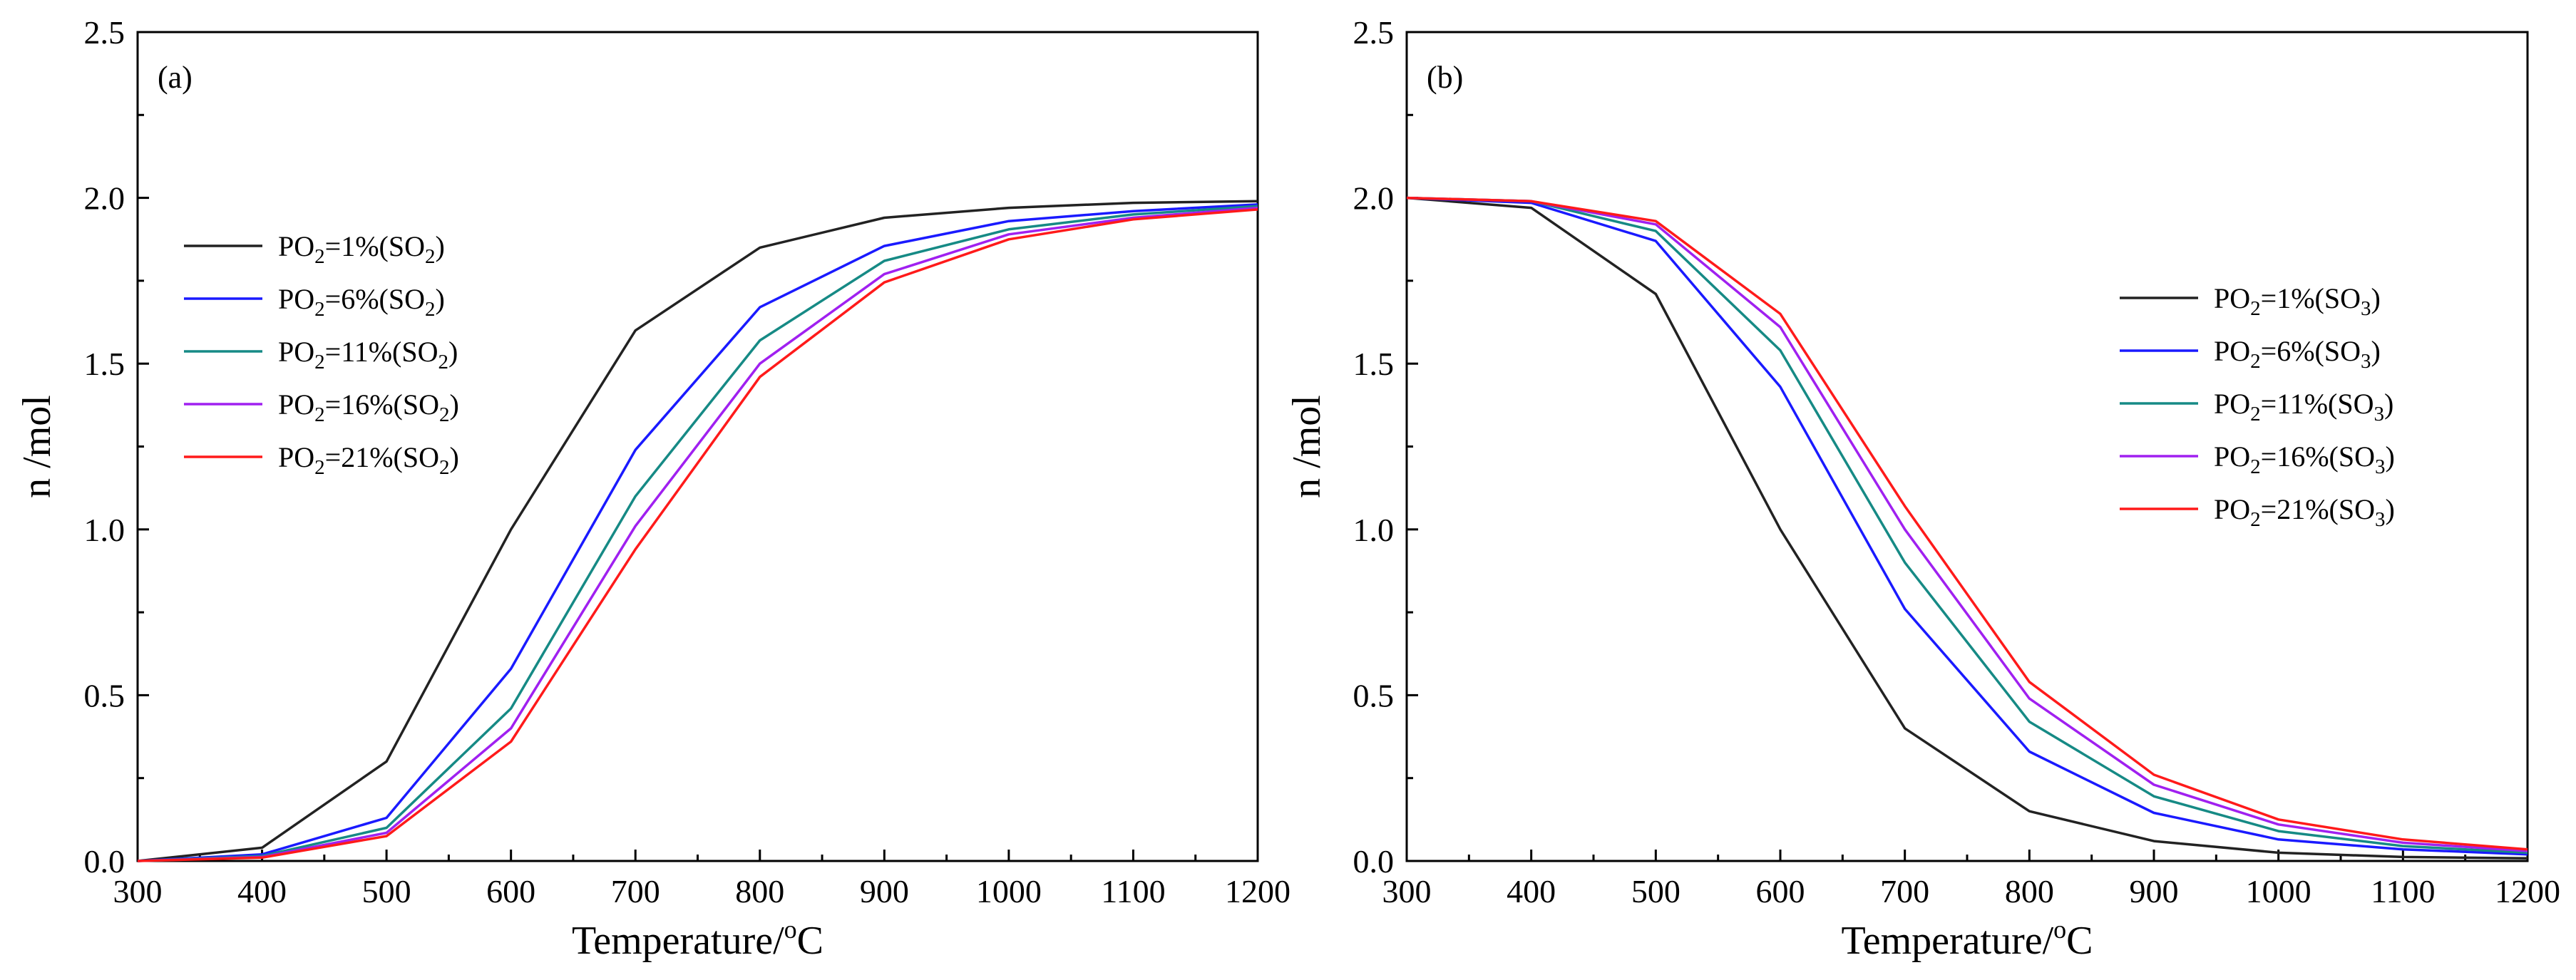 This screenshot has width=2576, height=980. What do you see at coordinates (361, 249) in the screenshot?
I see `legend-label: PO2=1%(SO2)` at bounding box center [361, 249].